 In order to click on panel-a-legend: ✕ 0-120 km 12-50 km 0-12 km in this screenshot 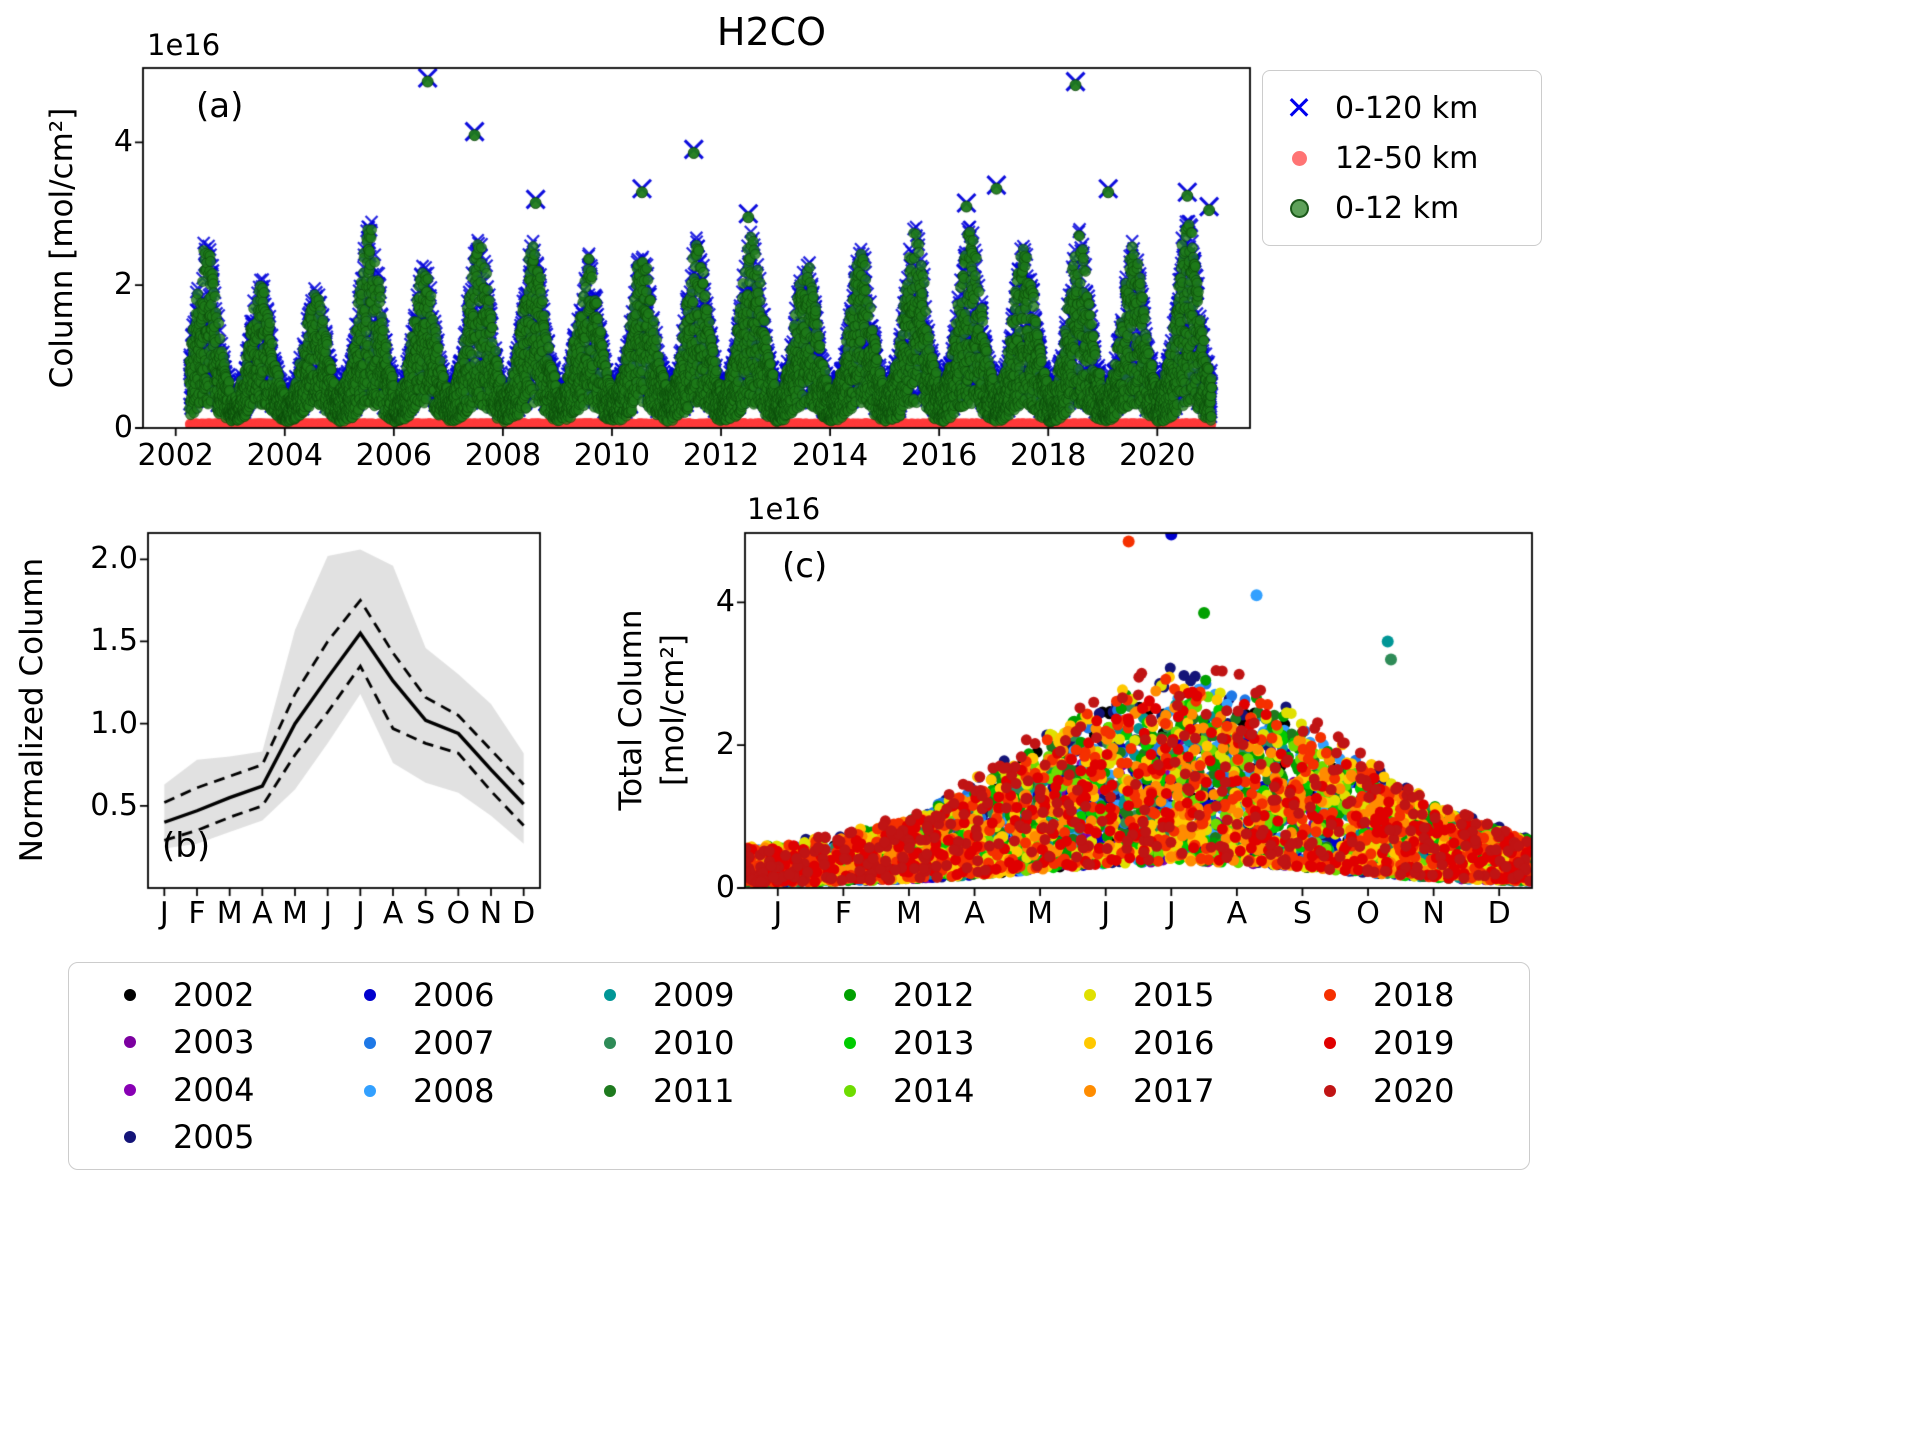, I will do `click(1402, 158)`.